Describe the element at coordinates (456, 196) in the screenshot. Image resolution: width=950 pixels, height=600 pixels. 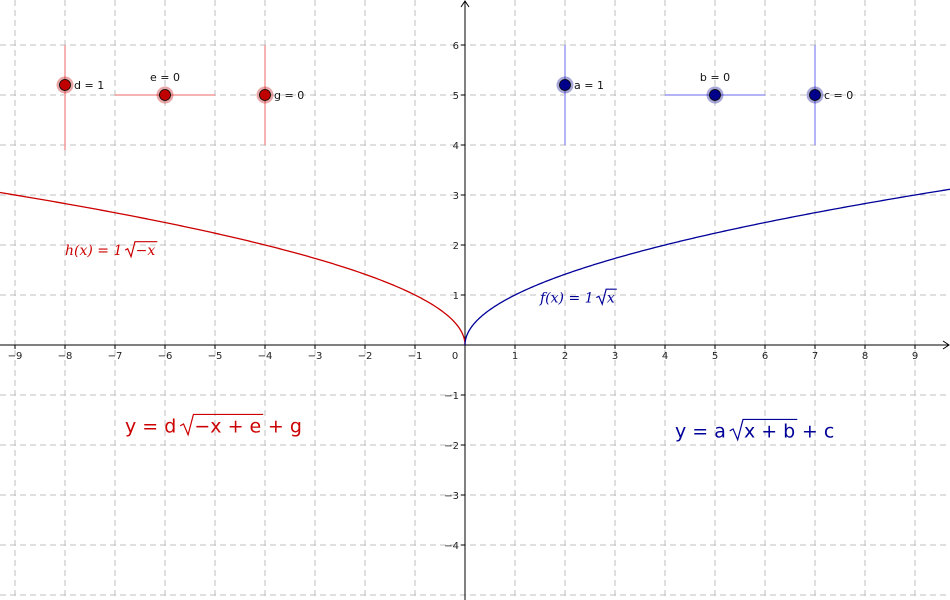
I see `y-tick-label: 3` at that location.